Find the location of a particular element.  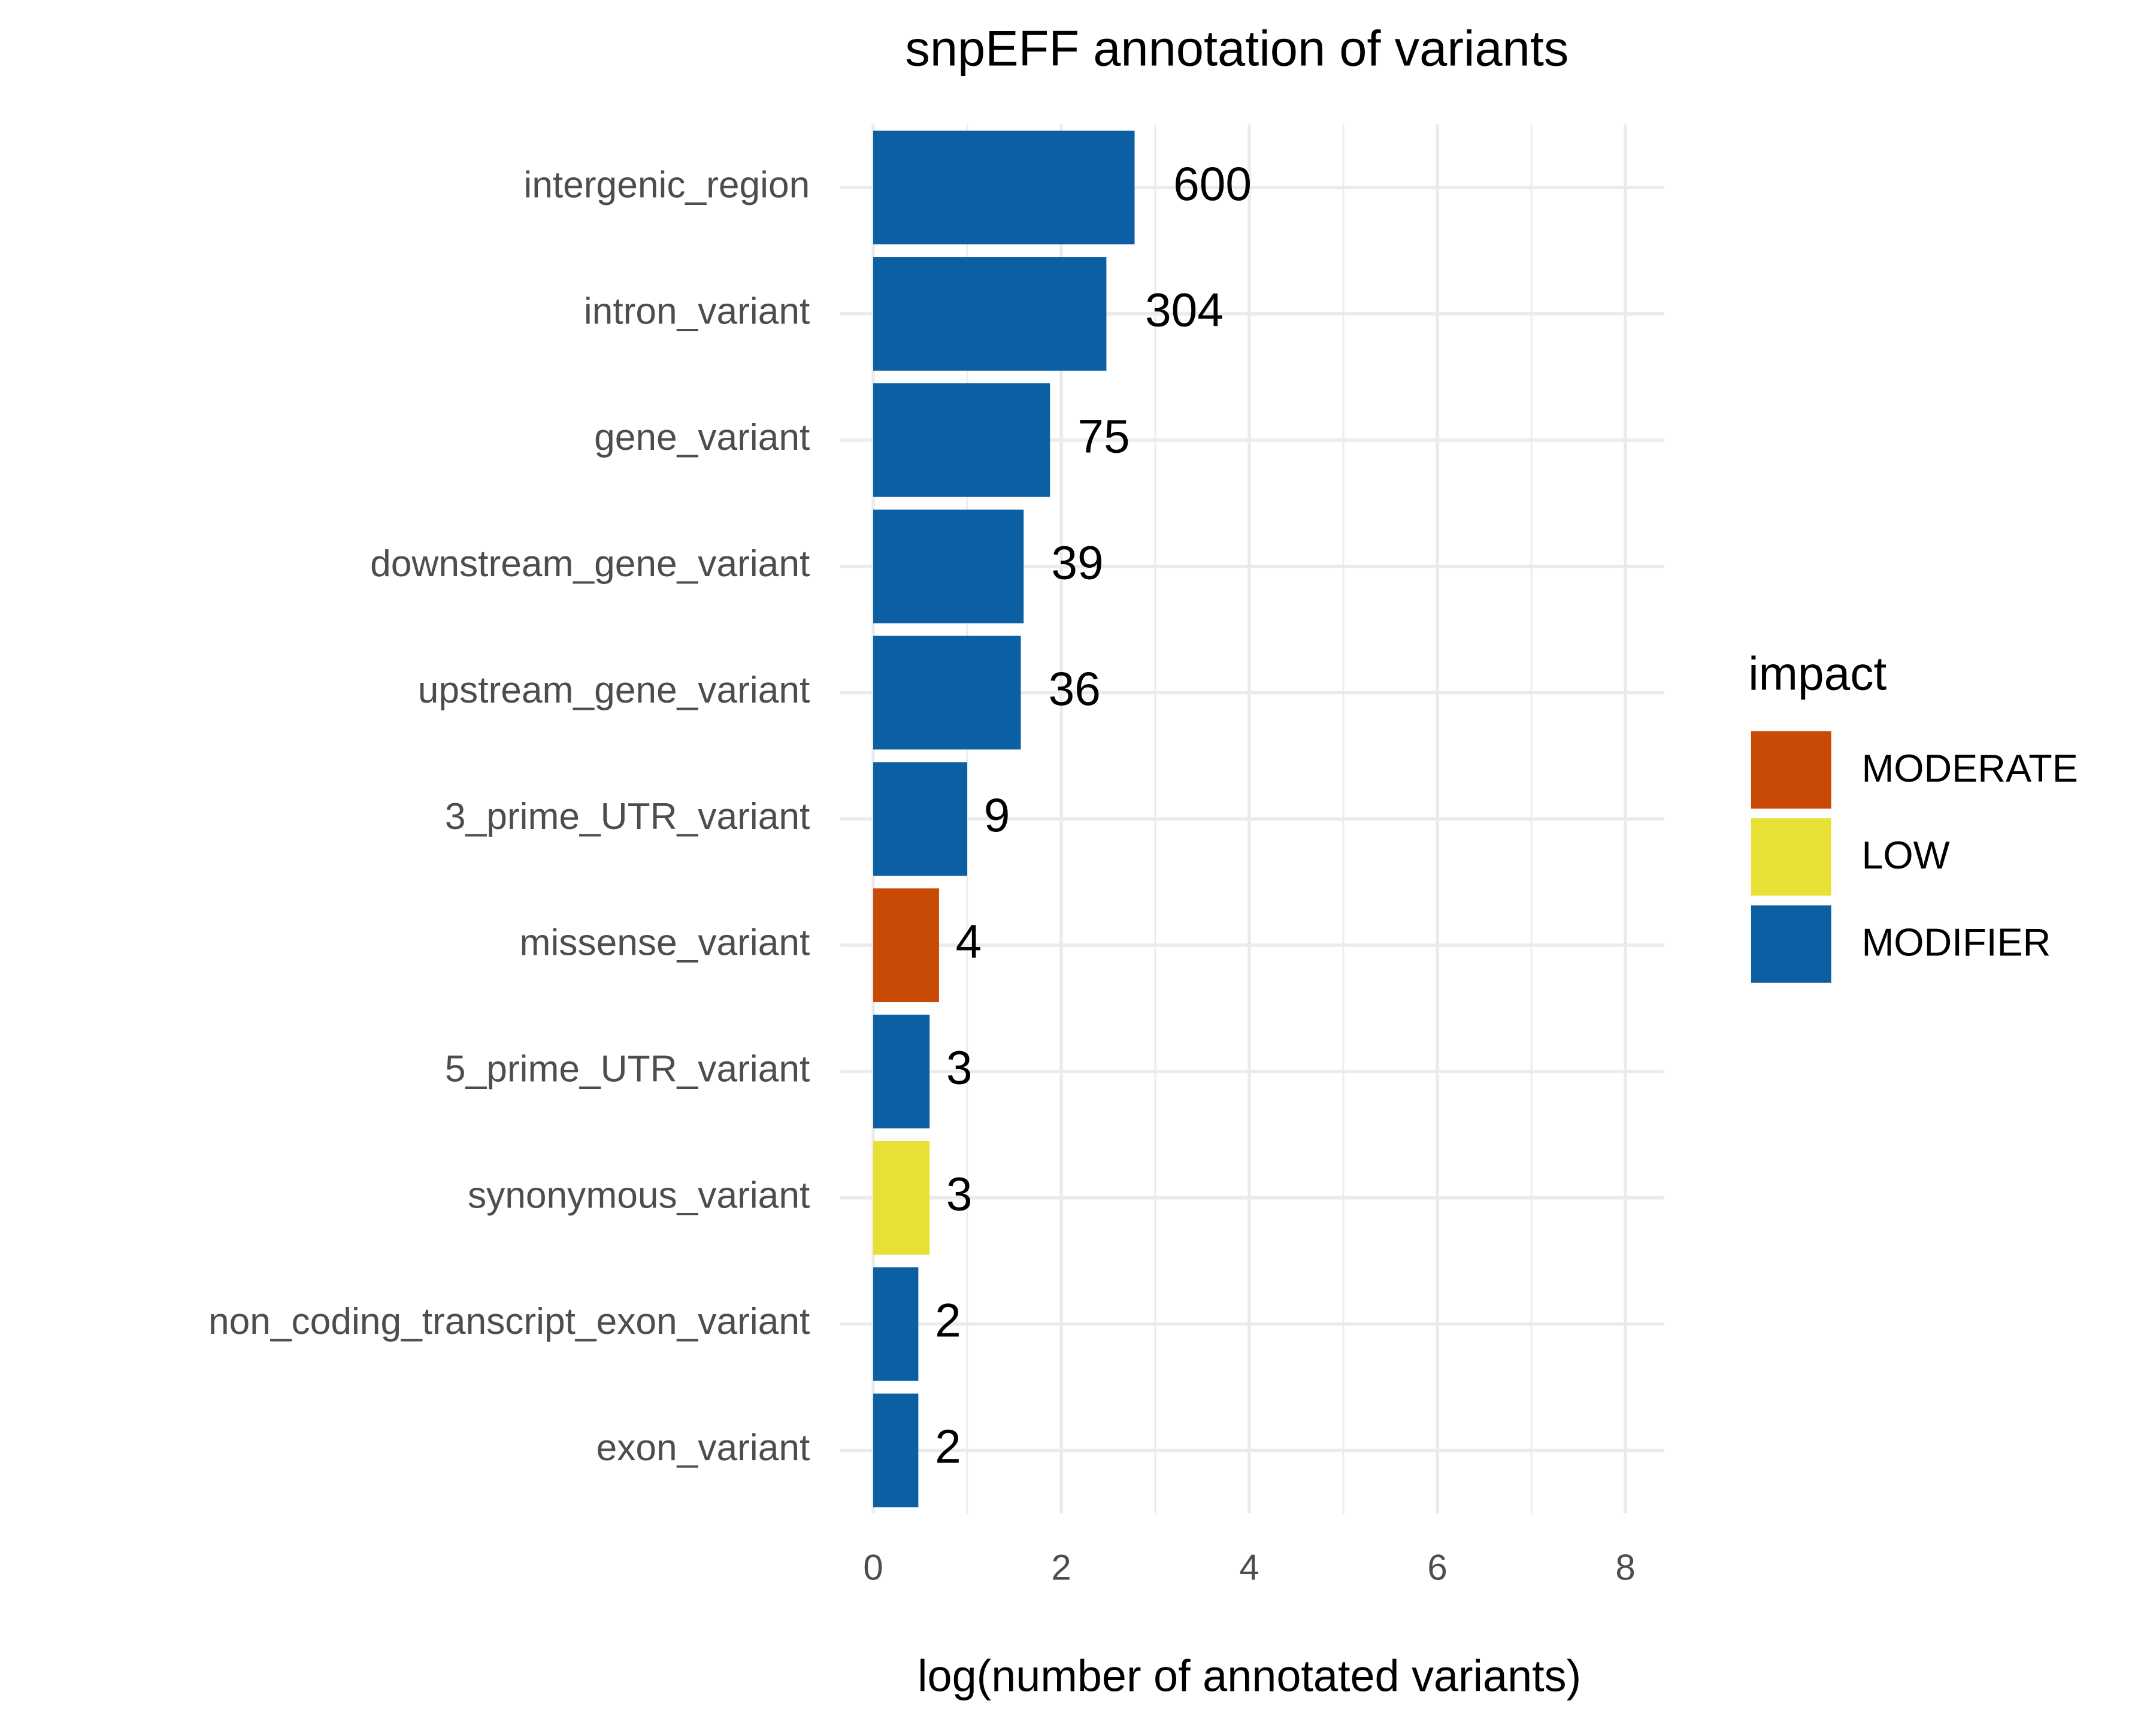

data-label: 4 is located at coordinates (969, 942).